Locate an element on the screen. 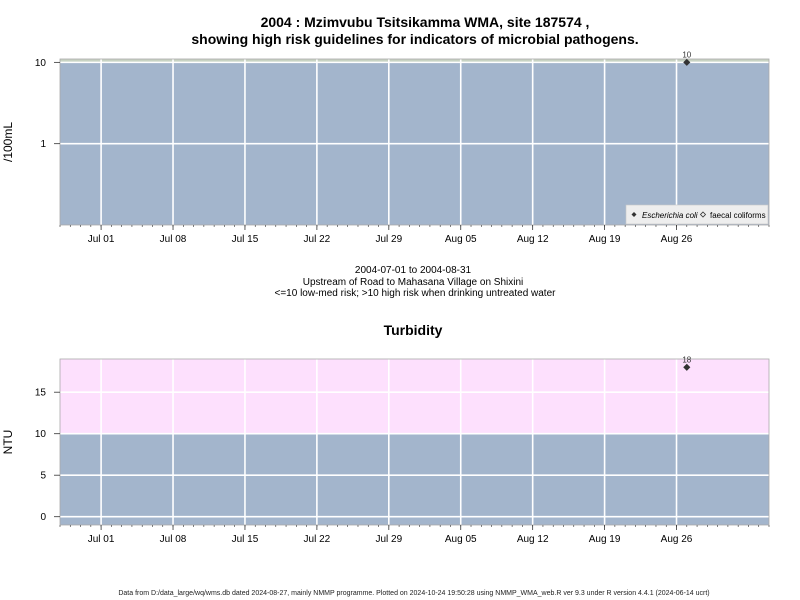  chart1-data-label: 10 is located at coordinates (686, 54).